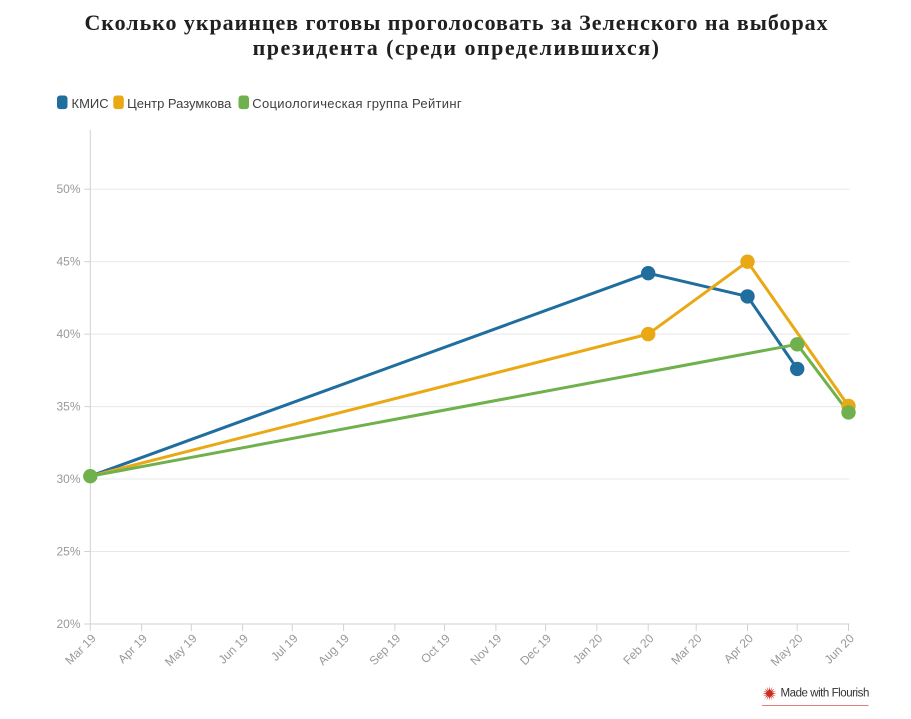 This screenshot has height=719, width=911. I want to click on svg-text: Dec 19, so click(535, 649).